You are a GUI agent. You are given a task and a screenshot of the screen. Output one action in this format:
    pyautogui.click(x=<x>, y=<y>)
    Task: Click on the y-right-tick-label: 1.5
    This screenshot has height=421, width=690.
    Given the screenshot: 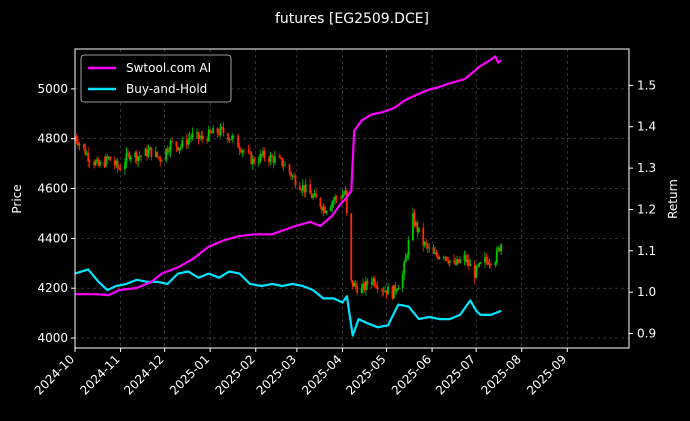 What is the action you would take?
    pyautogui.click(x=646, y=85)
    